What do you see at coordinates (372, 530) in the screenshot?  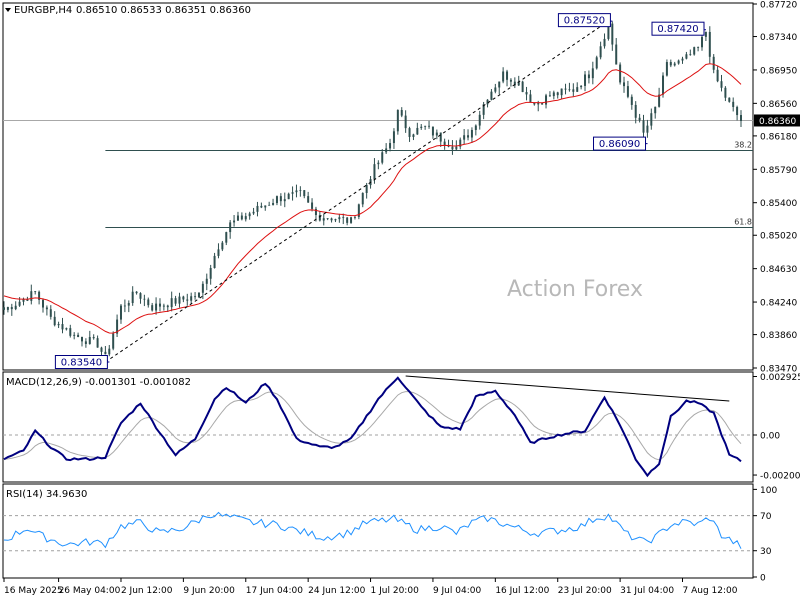 I see `rsi-line` at bounding box center [372, 530].